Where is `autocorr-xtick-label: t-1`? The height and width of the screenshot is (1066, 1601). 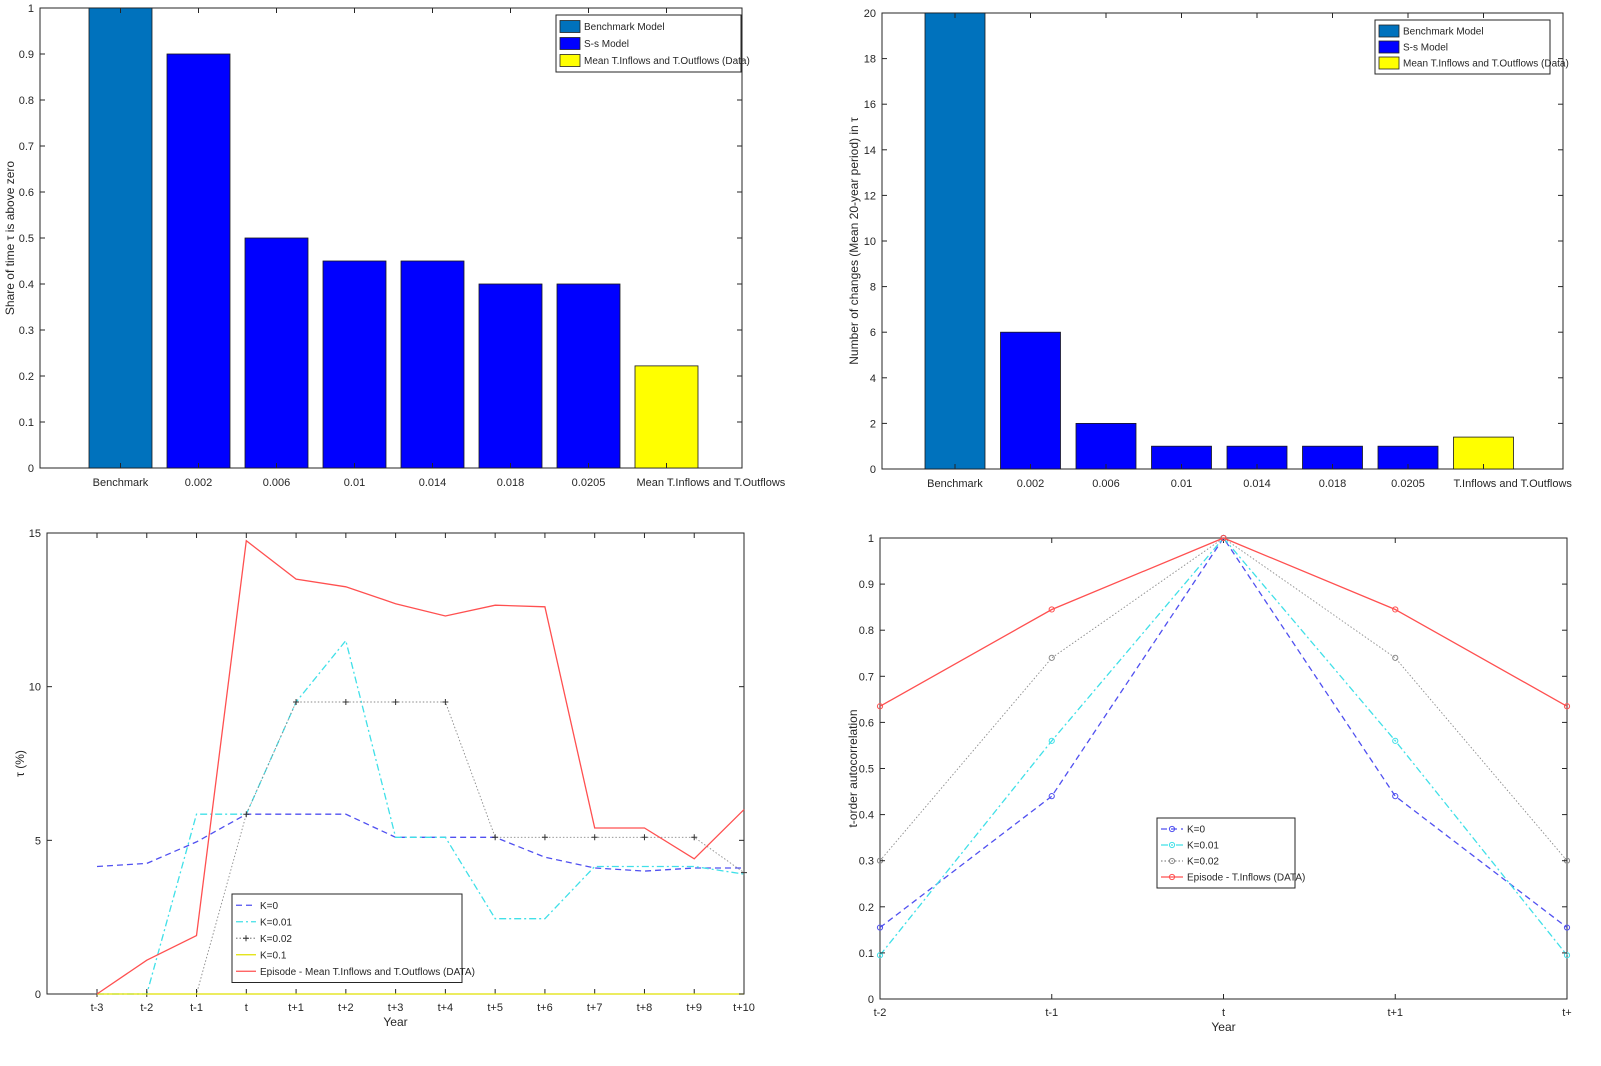 autocorr-xtick-label: t-1 is located at coordinates (1051, 1013).